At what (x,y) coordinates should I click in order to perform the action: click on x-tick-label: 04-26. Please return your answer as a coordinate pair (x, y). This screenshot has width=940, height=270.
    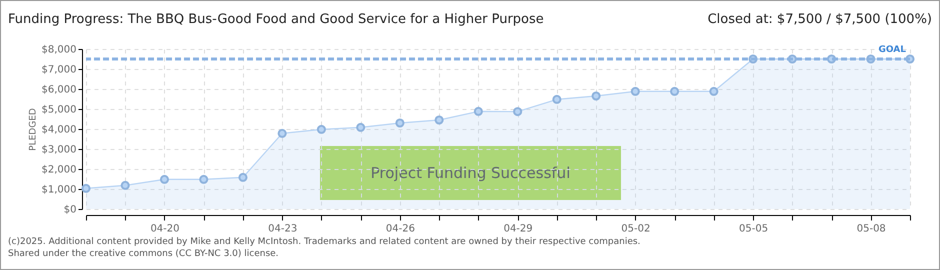
    Looking at the image, I should click on (400, 229).